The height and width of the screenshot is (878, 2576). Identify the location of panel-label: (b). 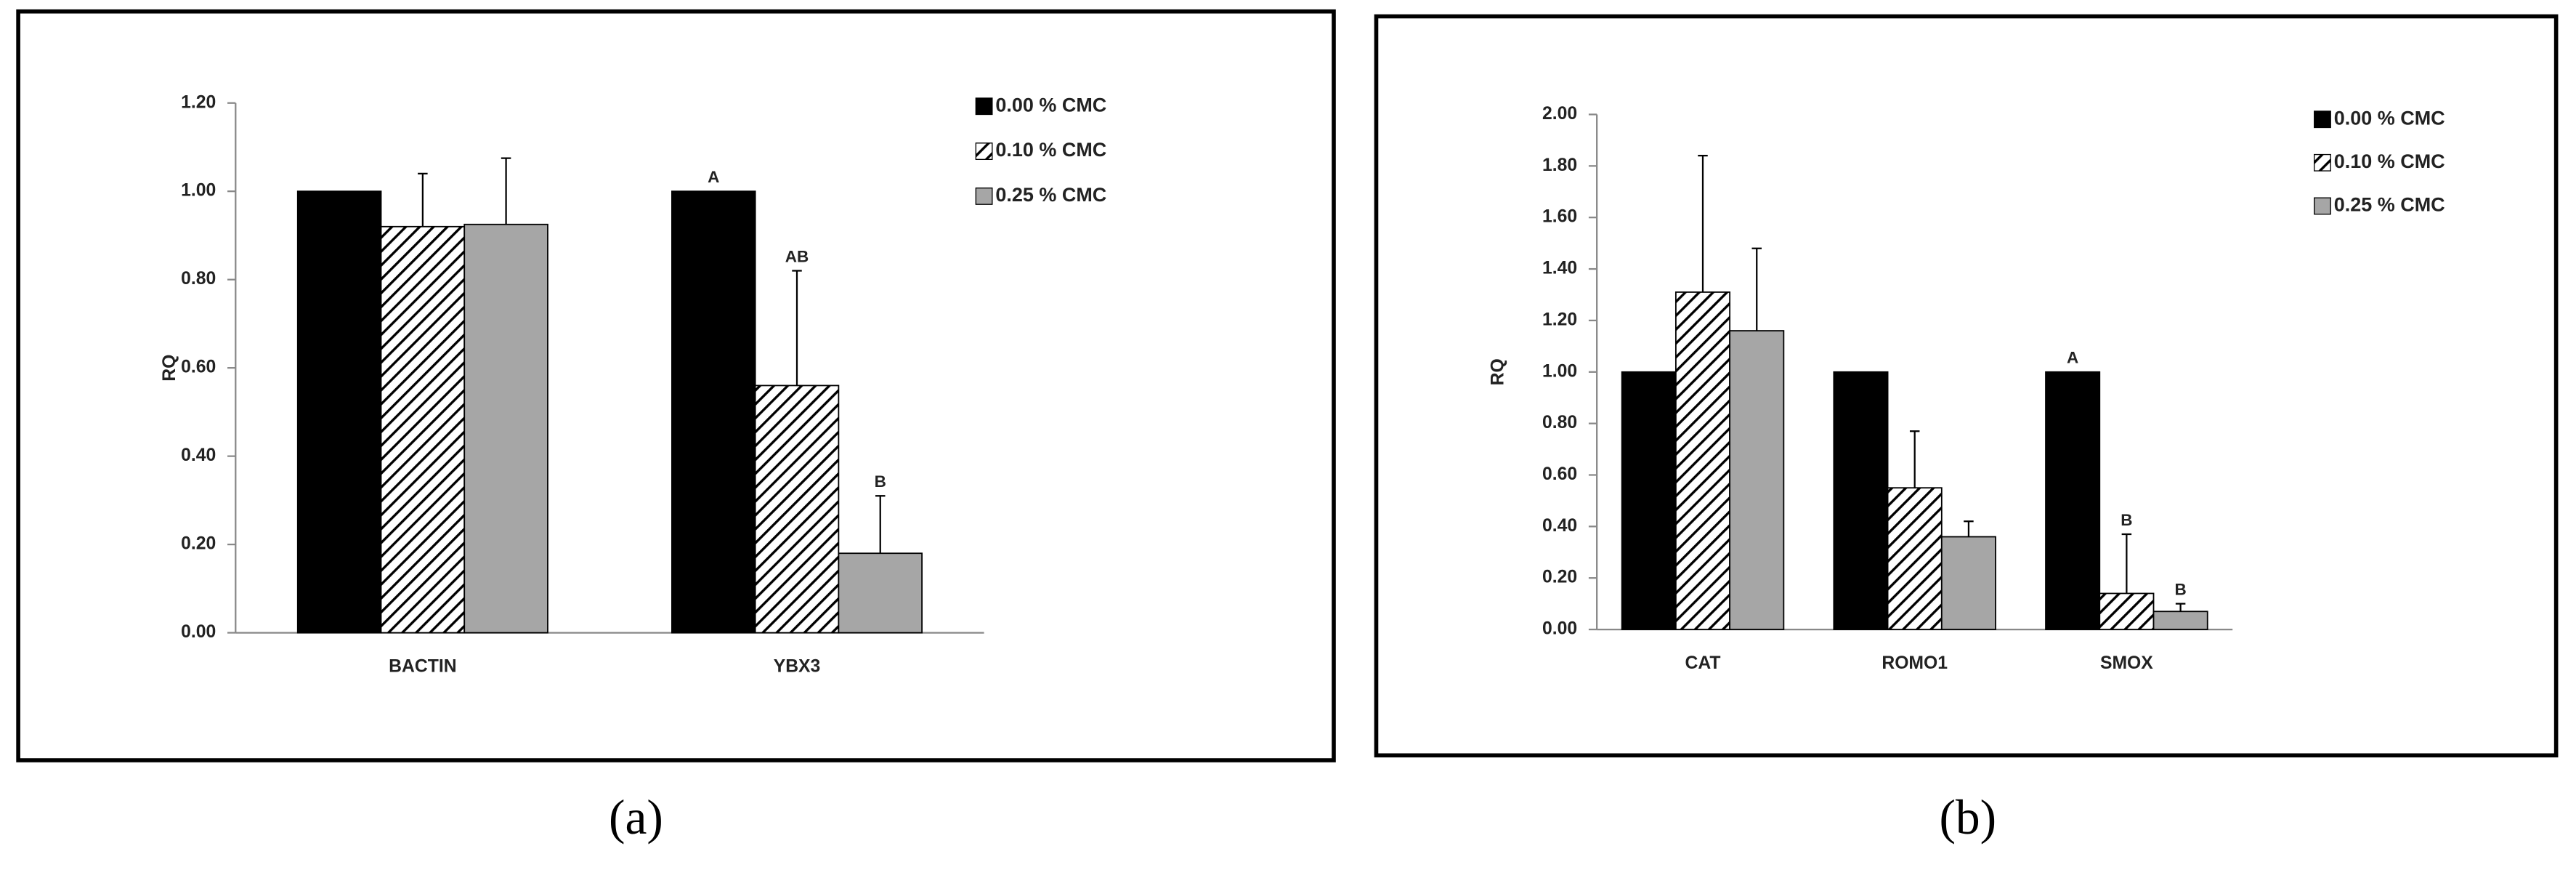
(1967, 817).